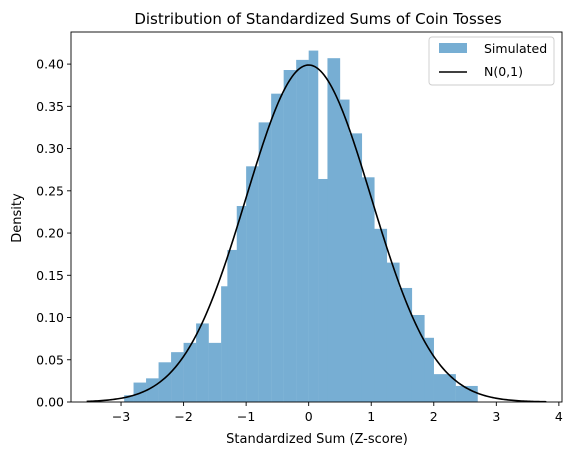 This screenshot has height=455, width=576. Describe the element at coordinates (50, 148) in the screenshot. I see `y-tick-label: 0.30` at that location.